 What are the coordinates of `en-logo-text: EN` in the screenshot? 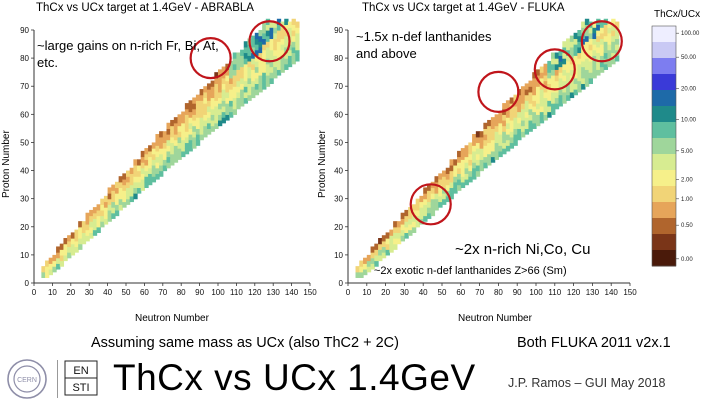 It's located at (80, 371).